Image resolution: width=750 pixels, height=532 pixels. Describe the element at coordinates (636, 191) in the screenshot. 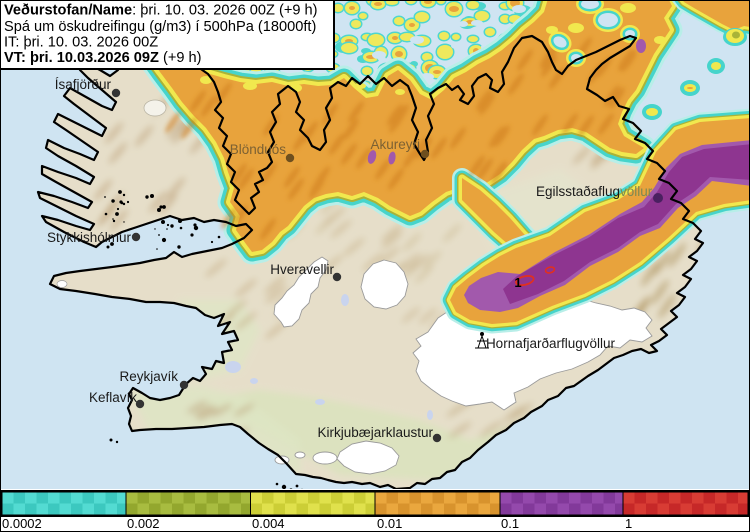

I see `svg-text: völlur` at that location.